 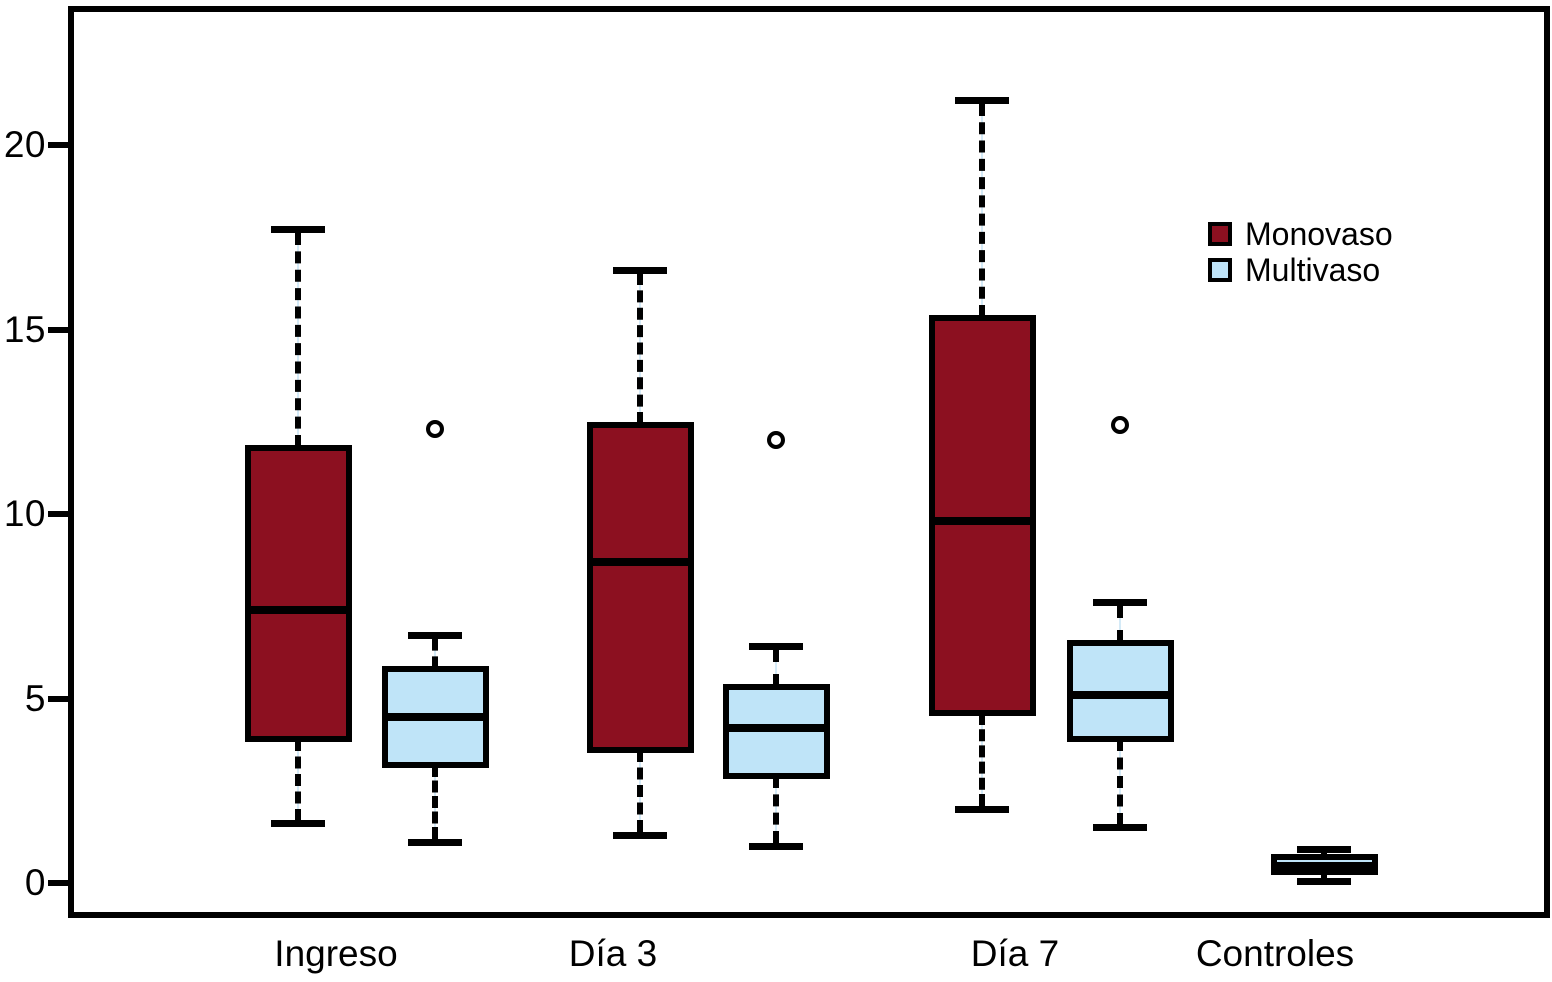 I want to click on x-axis-label: Día 3, so click(x=613, y=953).